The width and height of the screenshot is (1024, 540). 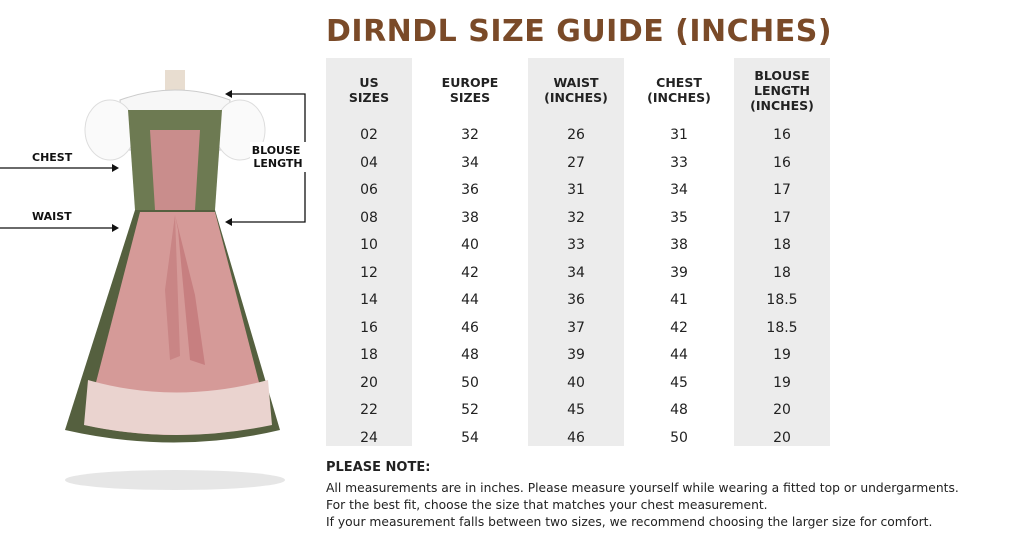 I want to click on column: EUROPE SIZES 32 34 36 38 40 42 44 46 48 50 52 54, so click(x=470, y=252).